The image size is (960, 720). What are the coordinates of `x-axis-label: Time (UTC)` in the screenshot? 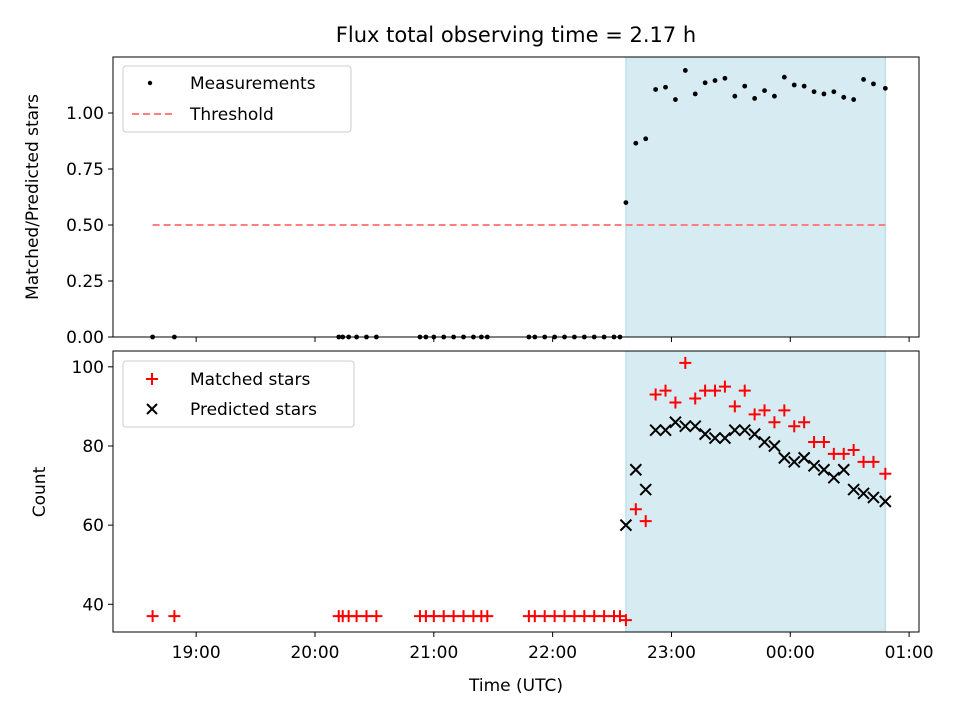 It's located at (515, 686).